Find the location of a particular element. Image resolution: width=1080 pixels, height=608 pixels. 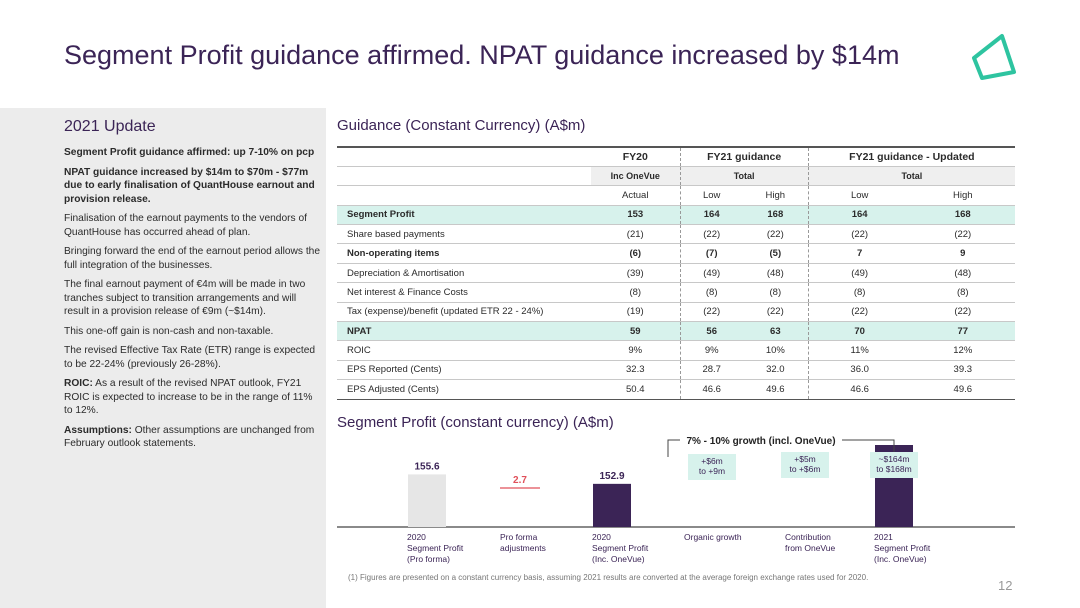

table-cell: 32.0 is located at coordinates (775, 370).